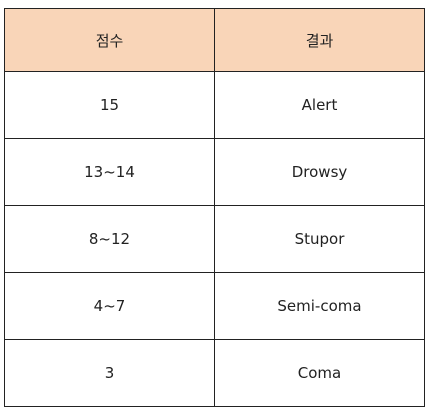 The image size is (430, 414). Describe the element at coordinates (109, 306) in the screenshot. I see `score-cell: 4~7` at that location.